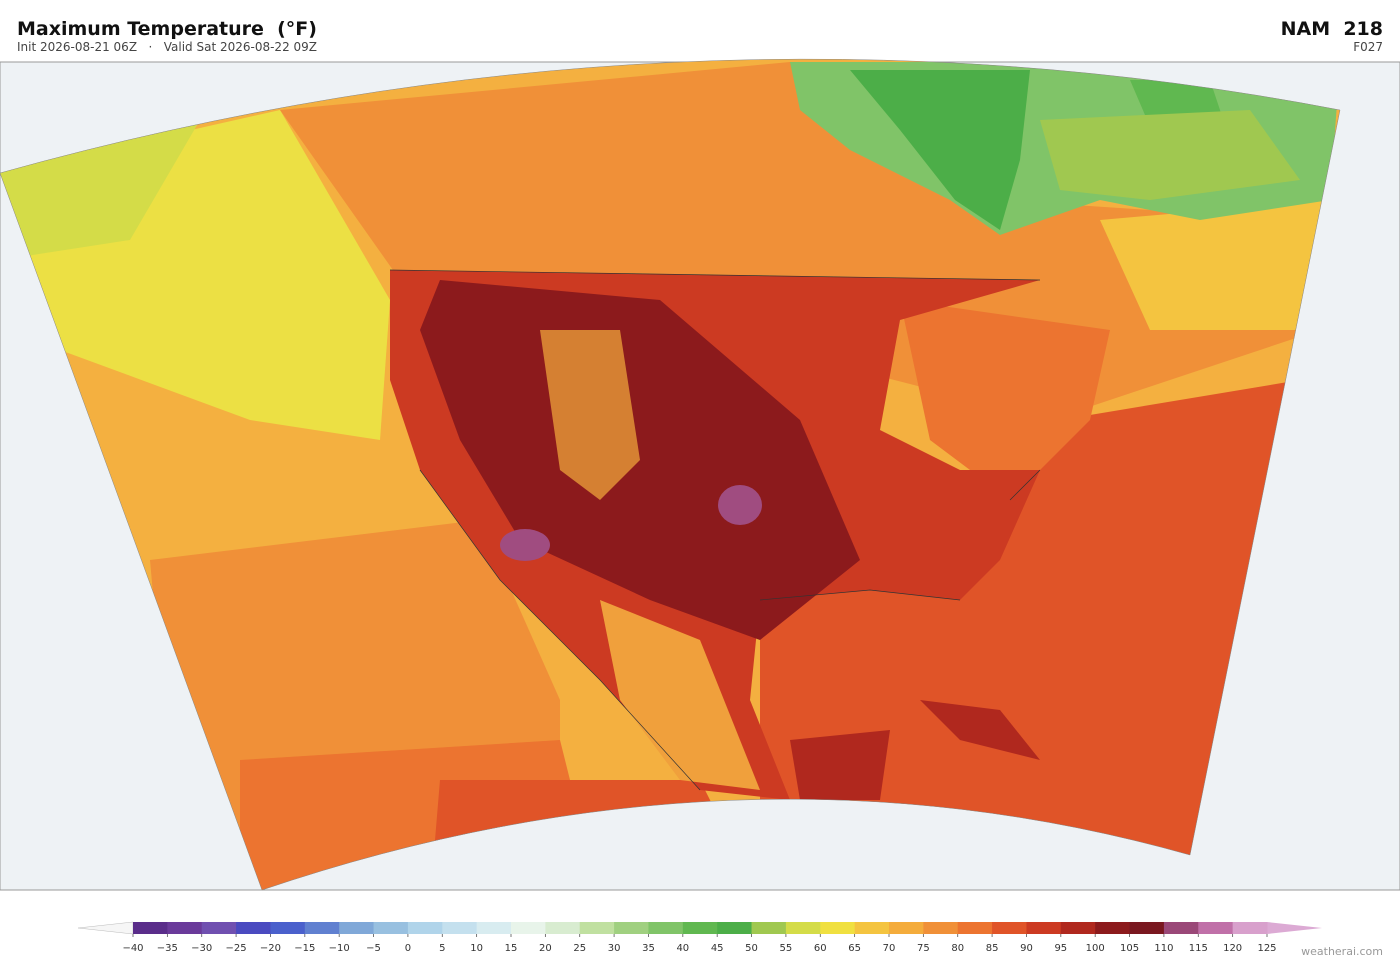 This screenshot has width=1400, height=969. Describe the element at coordinates (1095, 948) in the screenshot. I see `colorbar-tick-label: 100` at that location.